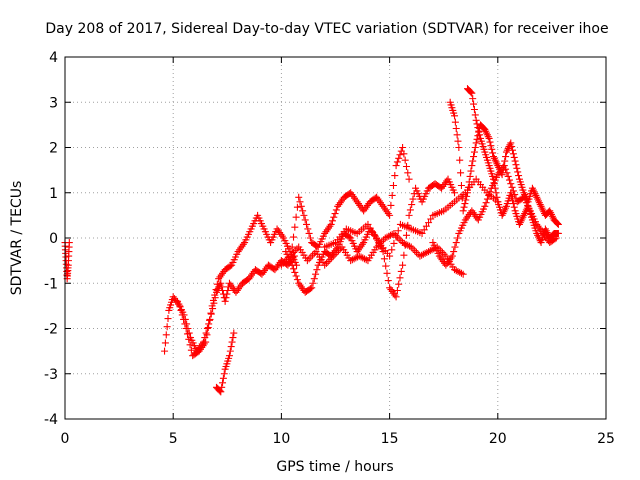 This screenshot has width=640, height=480. I want to click on x-tick-labels: 0 5 10 15 20 25, so click(338, 439).